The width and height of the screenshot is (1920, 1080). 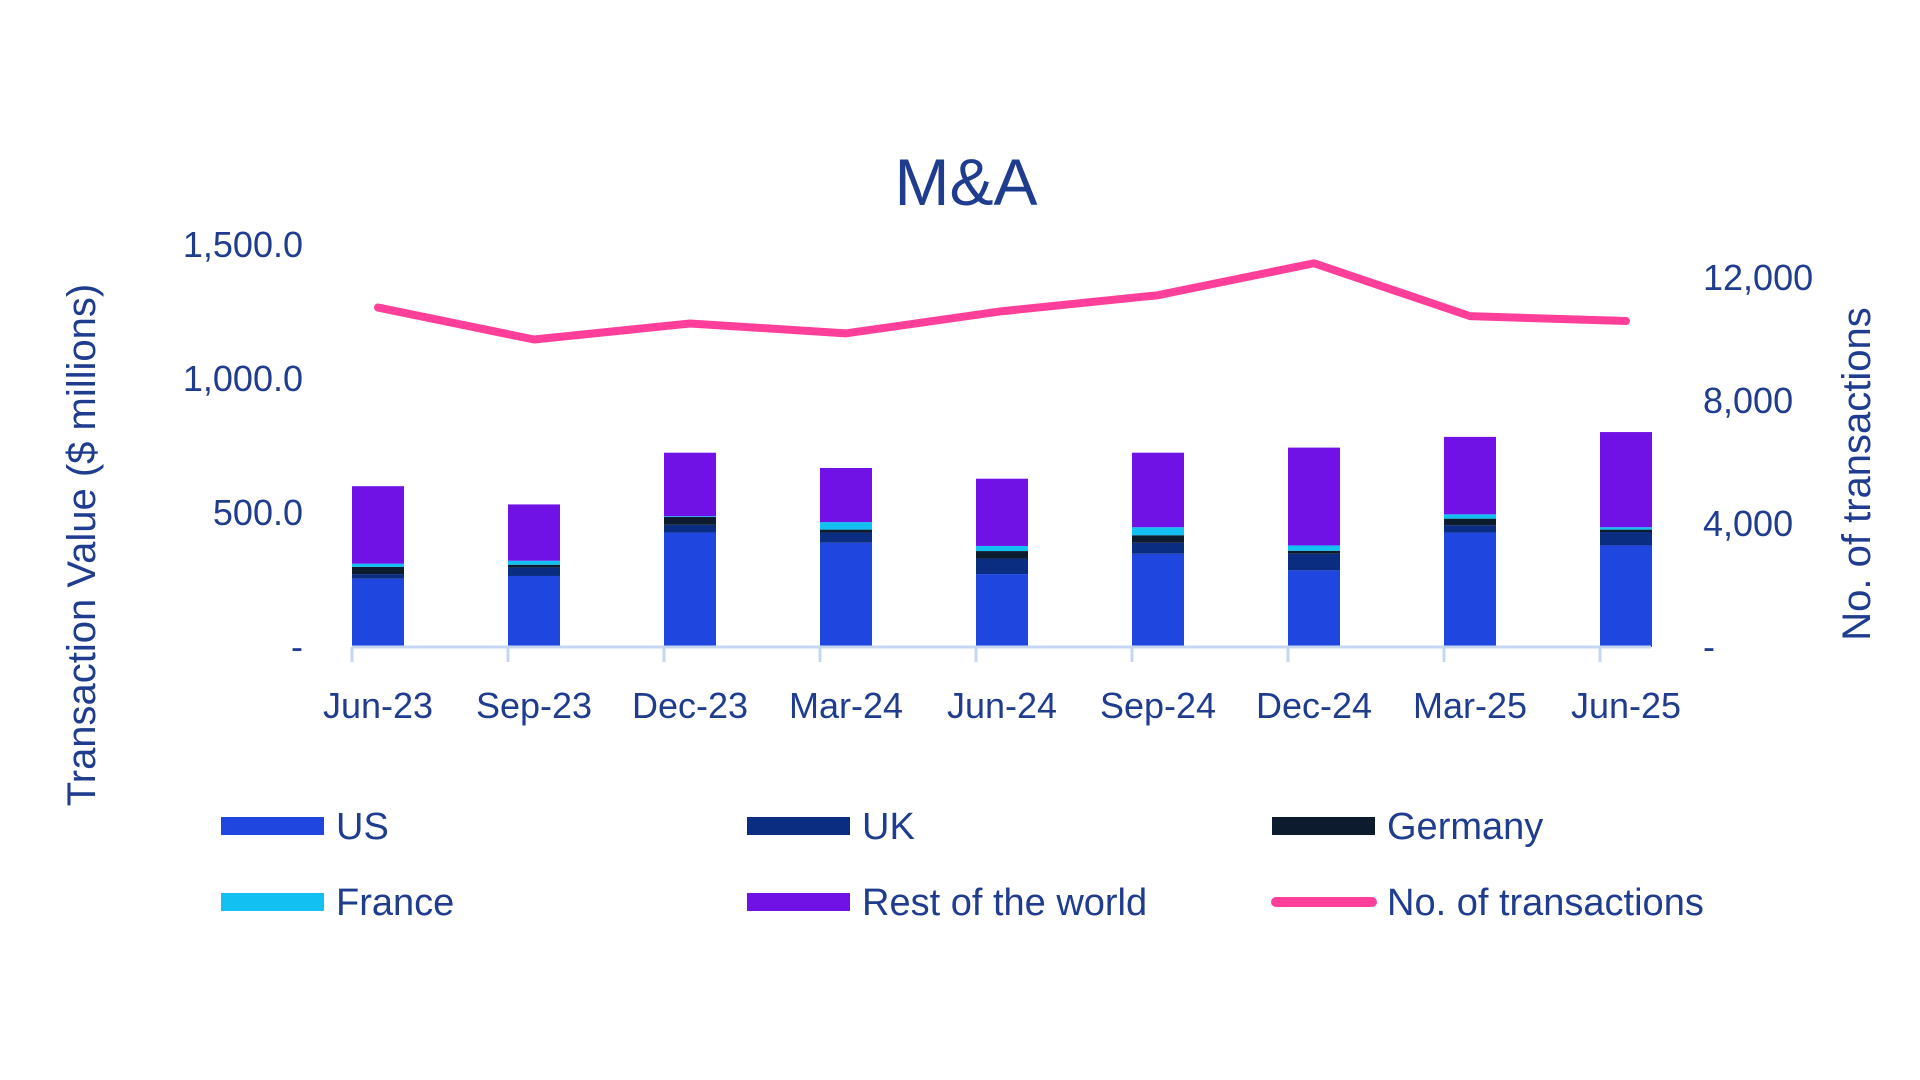 What do you see at coordinates (1470, 705) in the screenshot?
I see `x-tick-label: Mar-25` at bounding box center [1470, 705].